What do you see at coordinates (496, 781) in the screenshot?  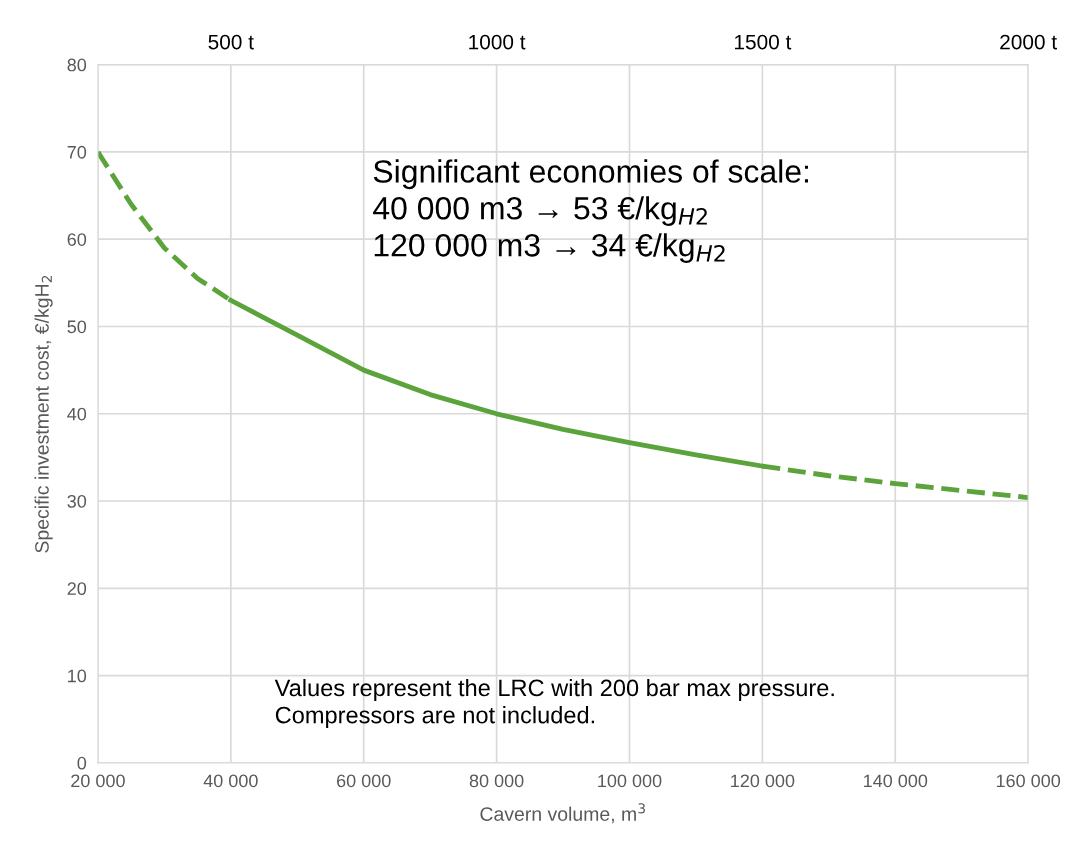 I see `x-tick-label: 80 000` at bounding box center [496, 781].